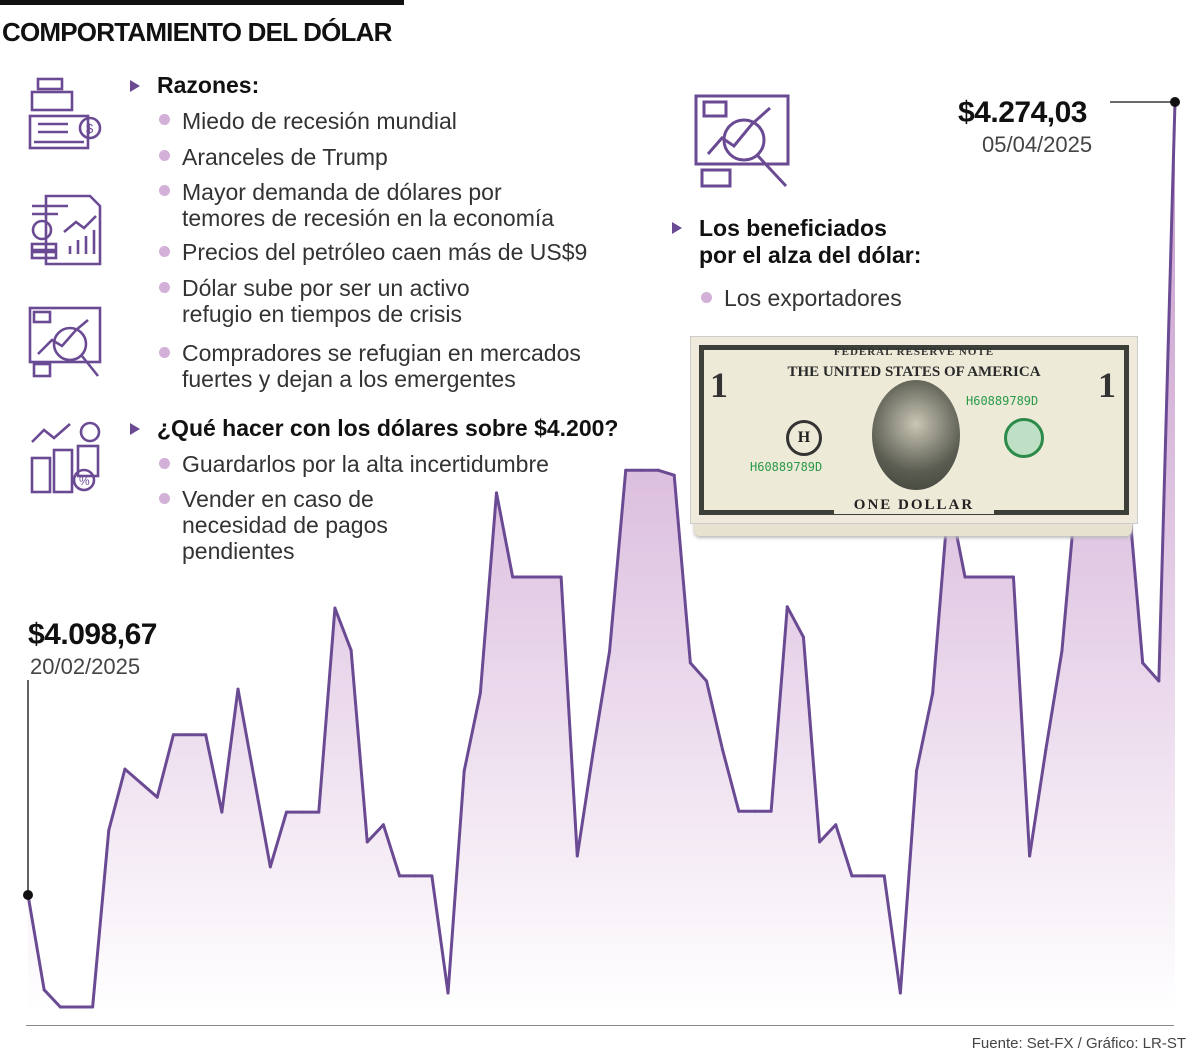  What do you see at coordinates (202, 2) in the screenshot?
I see `title-bar` at bounding box center [202, 2].